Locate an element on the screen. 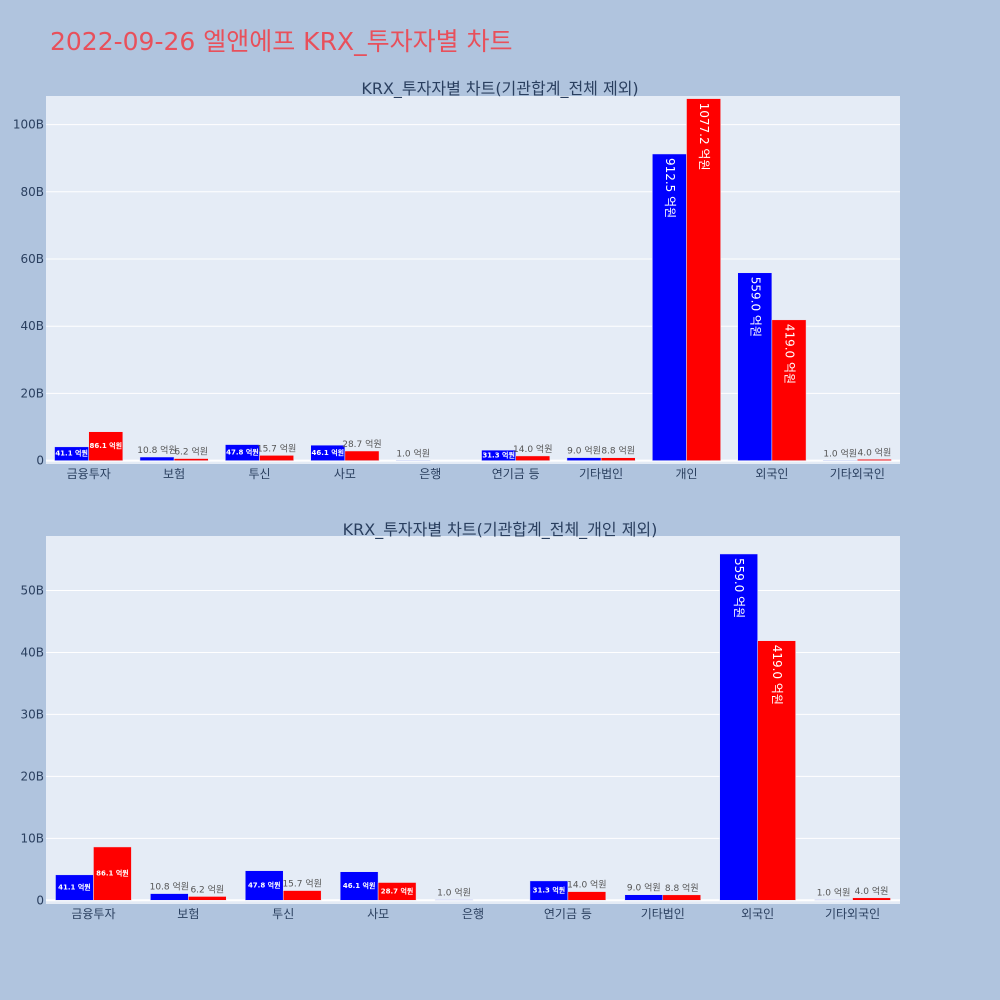  bar-value-label: 46.1 억원 is located at coordinates (328, 452).